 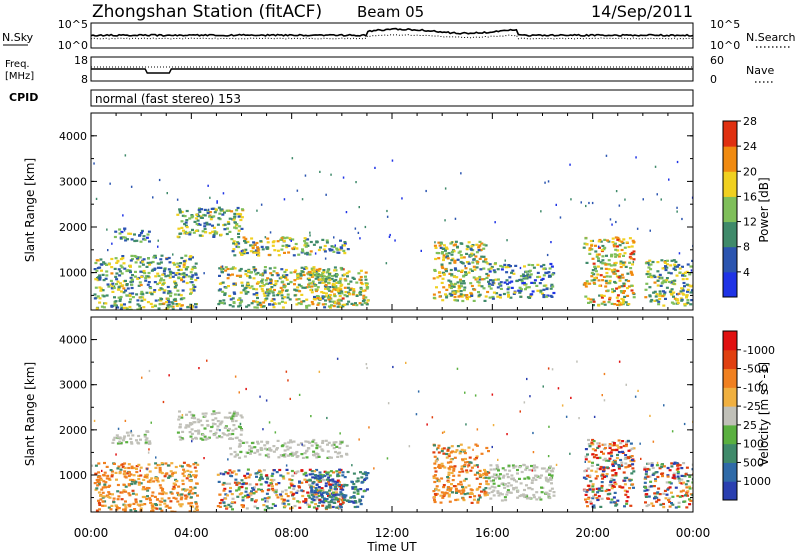 I want to click on nsky-panel: N.Sky 10^5 10^0 10^5 10^0 N.Search, so click(x=399, y=35).